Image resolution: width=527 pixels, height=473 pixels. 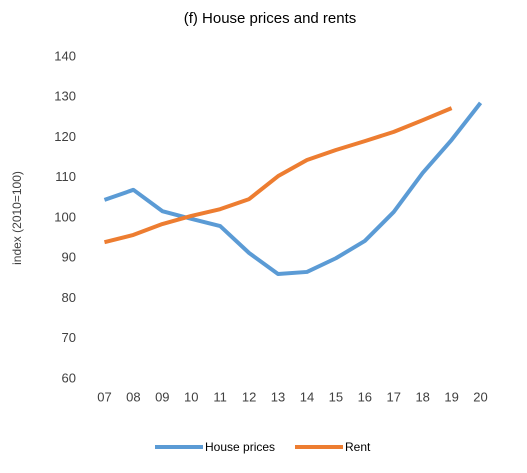 I want to click on y-tick-label: 100, so click(x=65, y=216).